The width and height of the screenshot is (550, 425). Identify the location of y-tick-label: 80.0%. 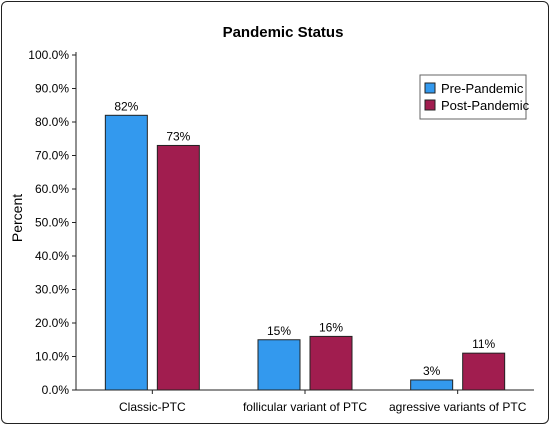
(52, 122).